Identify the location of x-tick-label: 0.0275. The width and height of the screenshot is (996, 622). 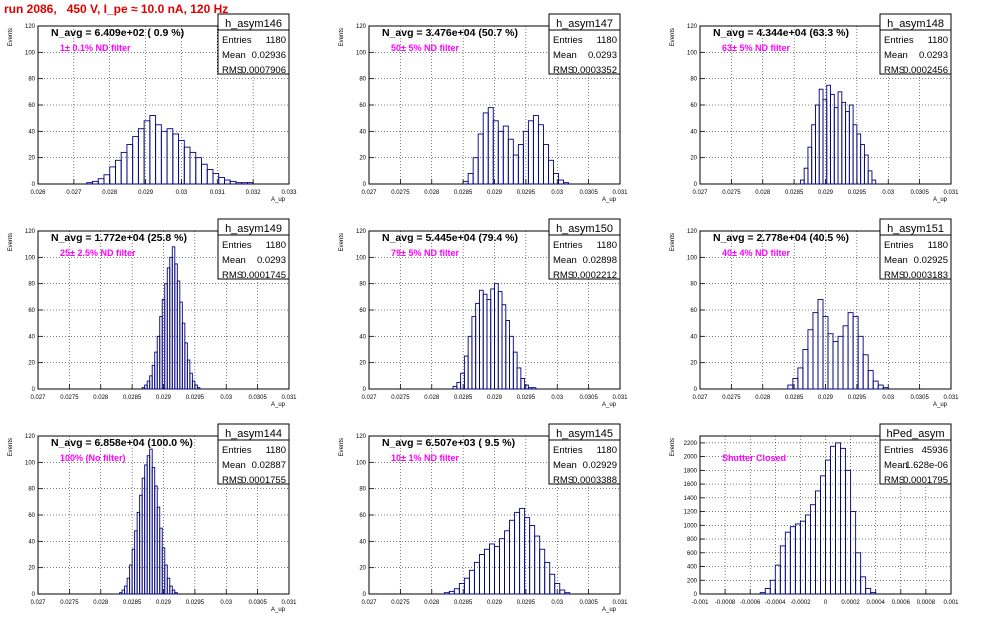
(69, 603).